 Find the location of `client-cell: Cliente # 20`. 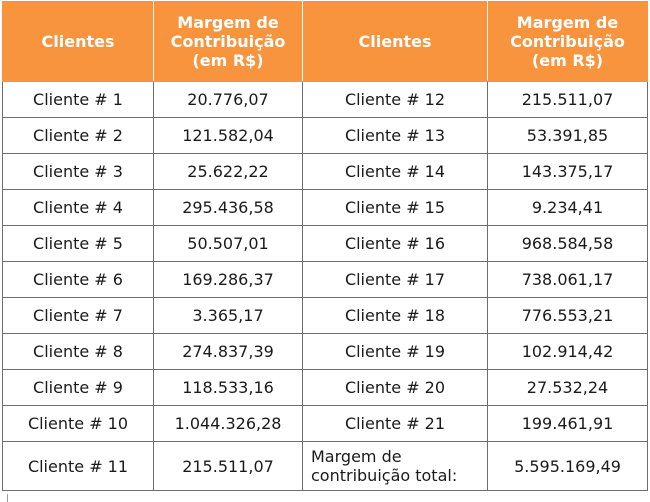

client-cell: Cliente # 20 is located at coordinates (395, 387).